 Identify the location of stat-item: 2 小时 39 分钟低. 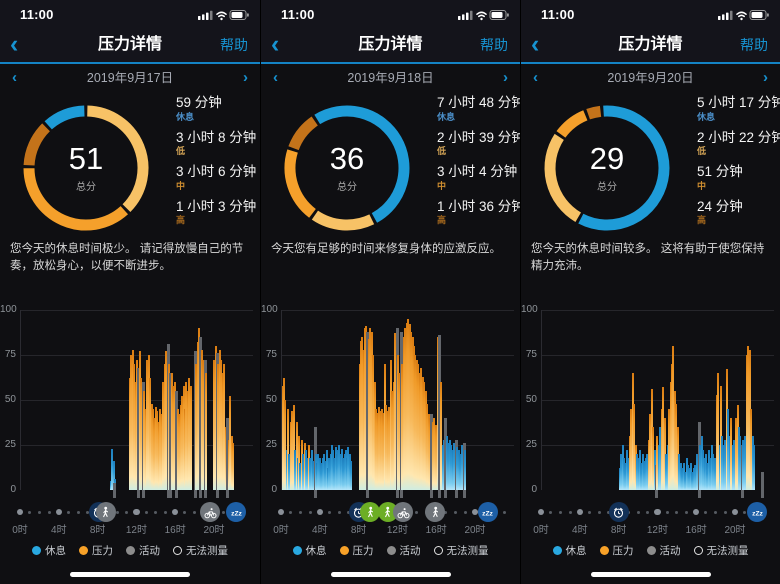
(478, 147).